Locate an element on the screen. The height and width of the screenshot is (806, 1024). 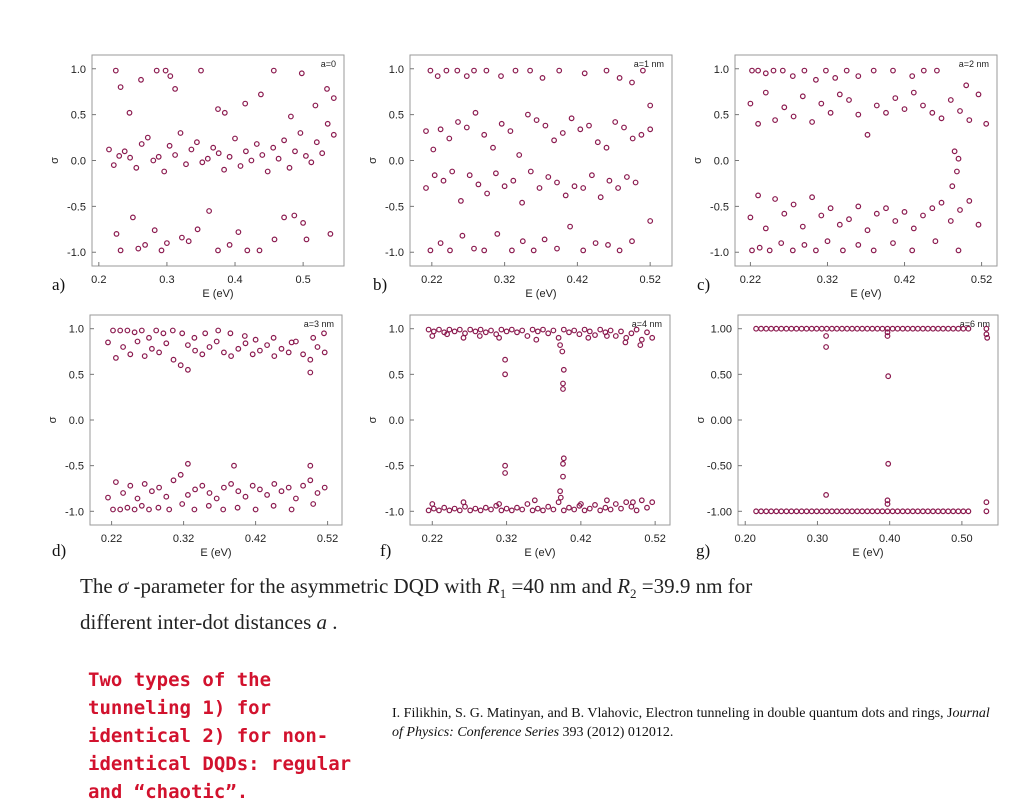
caption-r1: R is located at coordinates (493, 586).